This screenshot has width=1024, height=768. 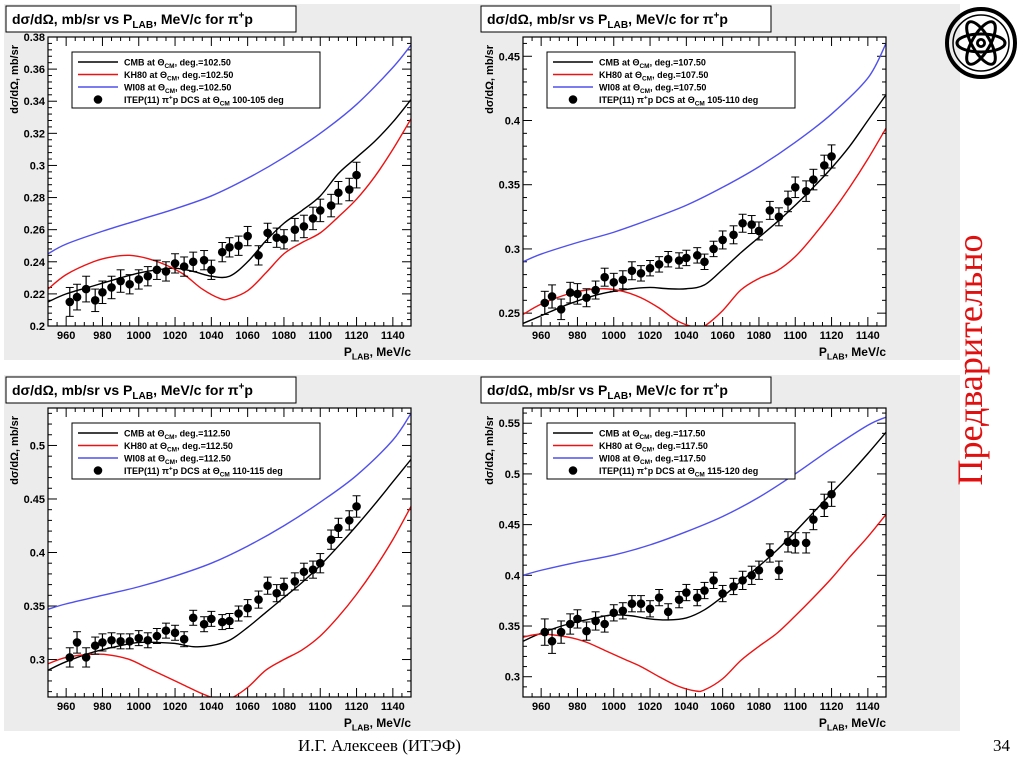 What do you see at coordinates (229, 209) in the screenshot?
I see `kh80-curve` at bounding box center [229, 209].